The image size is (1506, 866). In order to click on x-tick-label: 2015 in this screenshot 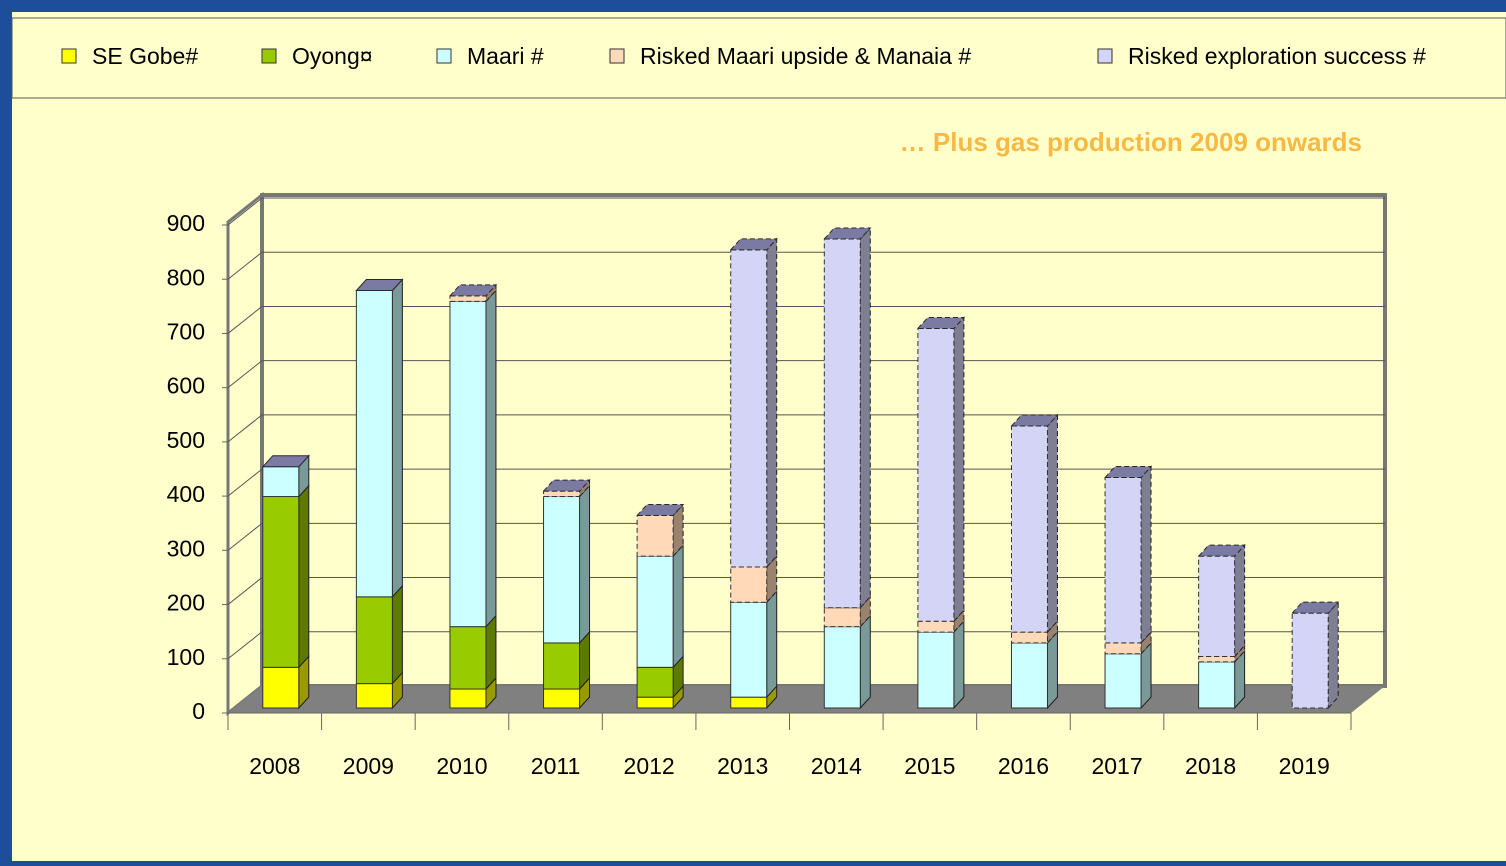, I will do `click(929, 766)`.